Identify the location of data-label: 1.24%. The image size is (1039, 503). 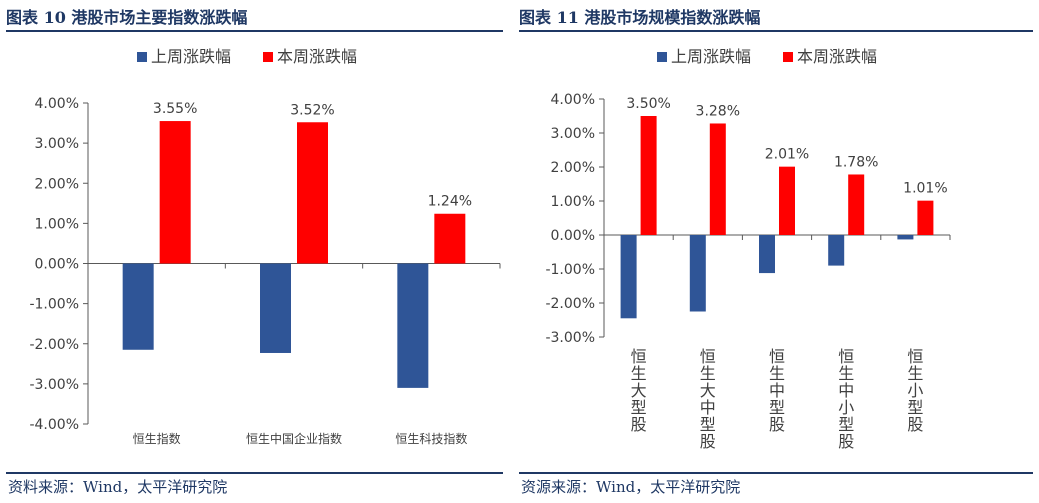
(450, 202).